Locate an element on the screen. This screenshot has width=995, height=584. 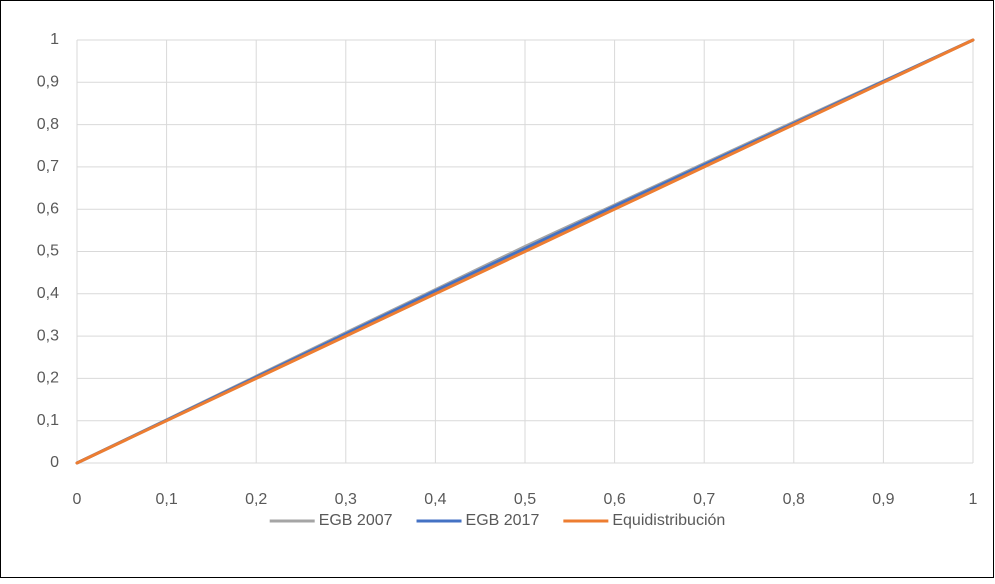
y-tick-label: 0,8 is located at coordinates (48, 124).